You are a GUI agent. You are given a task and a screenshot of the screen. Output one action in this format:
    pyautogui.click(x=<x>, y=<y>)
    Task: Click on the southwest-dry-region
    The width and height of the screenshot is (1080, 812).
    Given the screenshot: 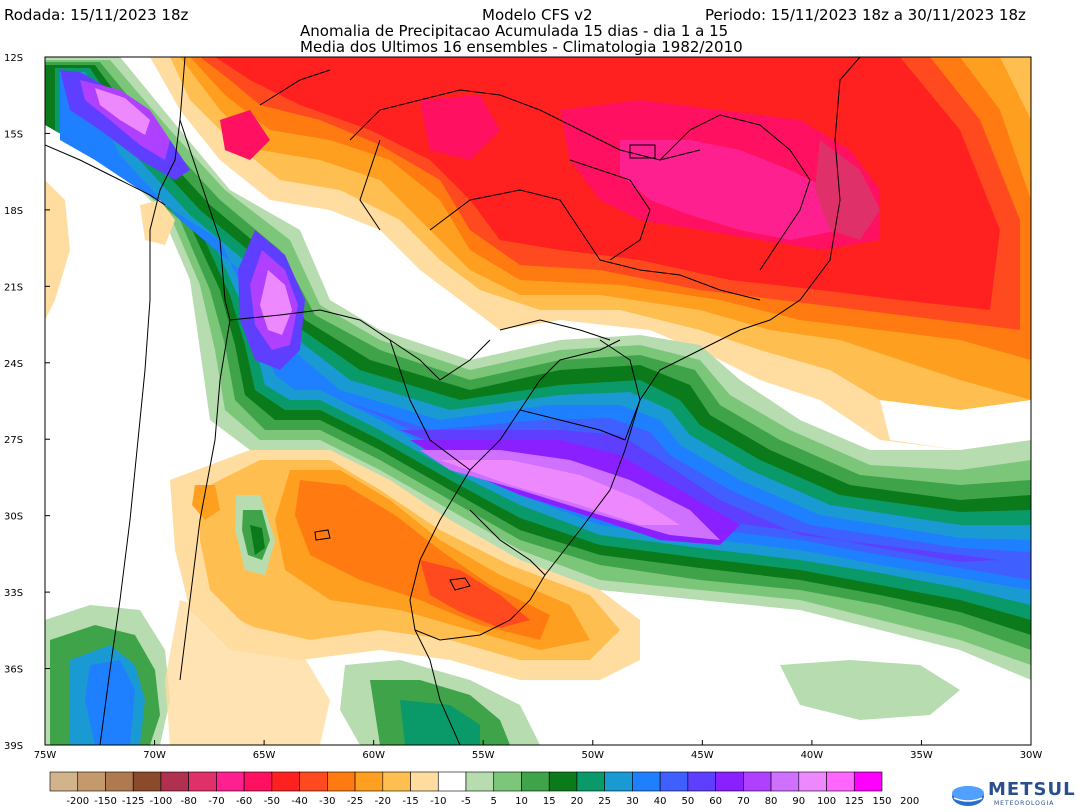 What is the action you would take?
    pyautogui.click(x=405, y=565)
    